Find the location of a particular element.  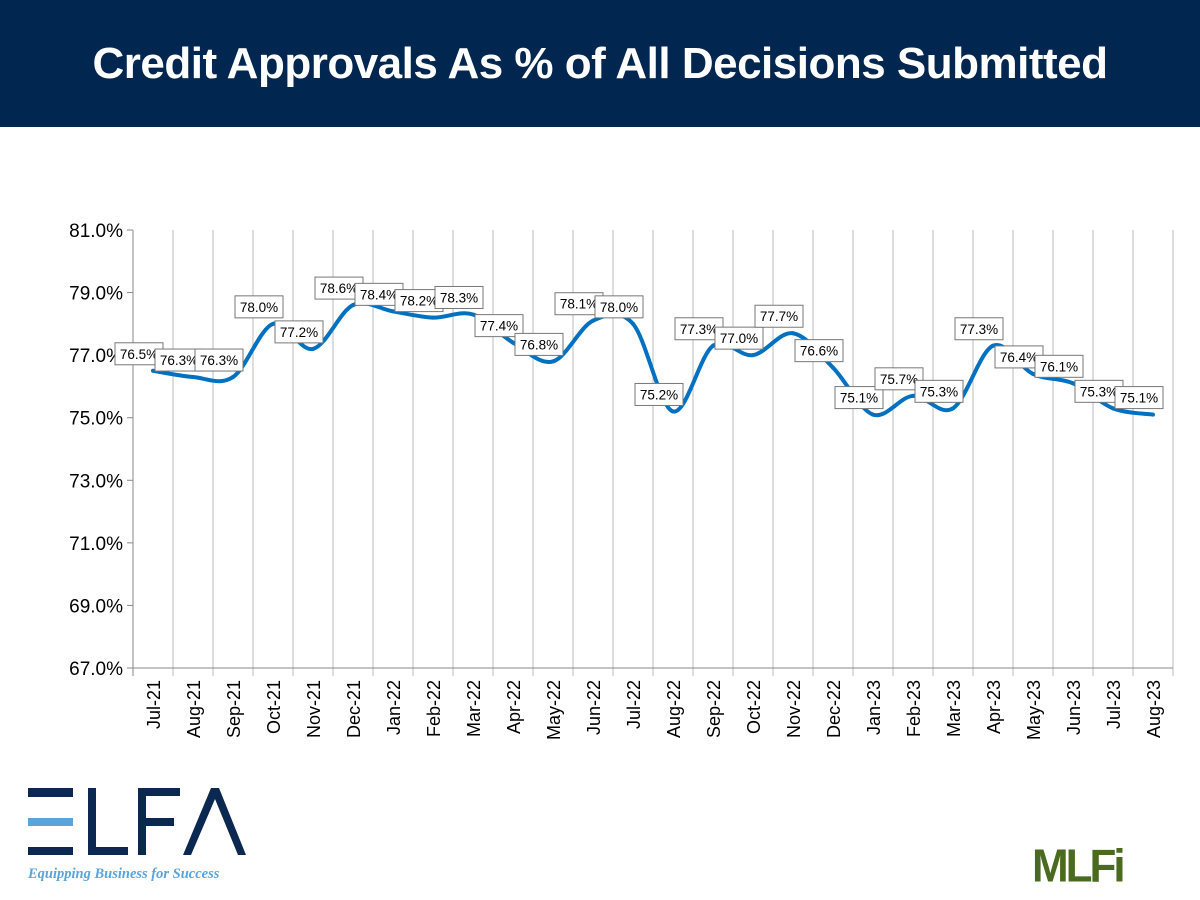

data-label: 75.7% is located at coordinates (899, 379).